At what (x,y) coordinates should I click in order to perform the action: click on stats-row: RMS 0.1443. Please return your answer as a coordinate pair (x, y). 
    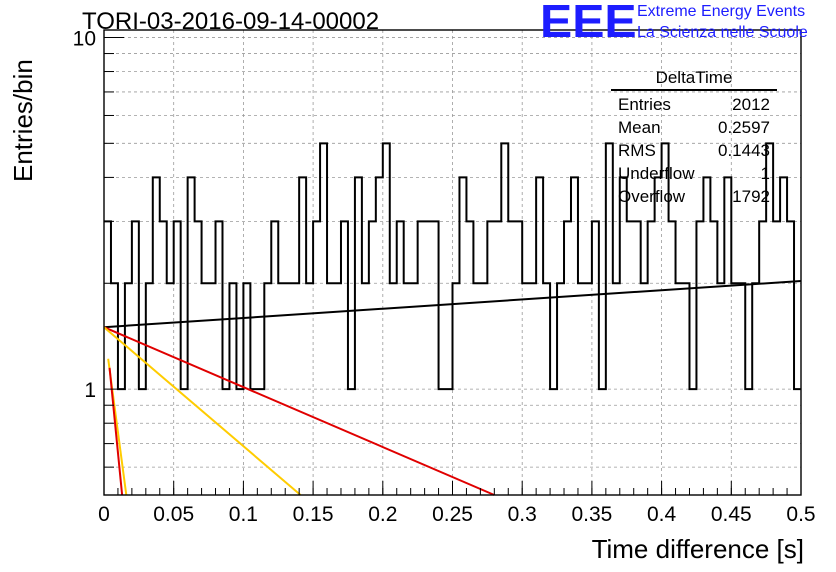
    Looking at the image, I should click on (694, 150).